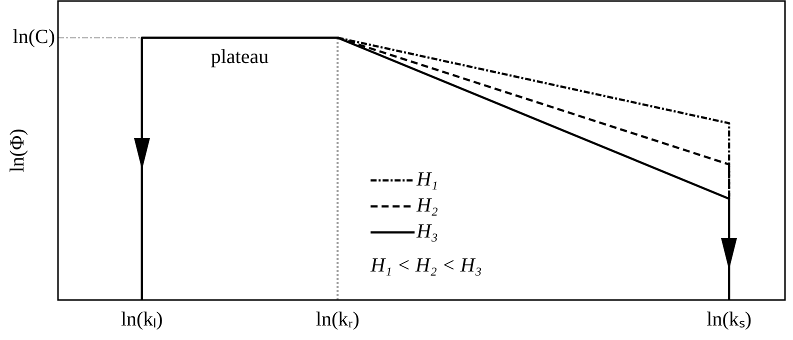  What do you see at coordinates (729, 319) in the screenshot?
I see `x-tick-label: ln(kₛ)` at bounding box center [729, 319].